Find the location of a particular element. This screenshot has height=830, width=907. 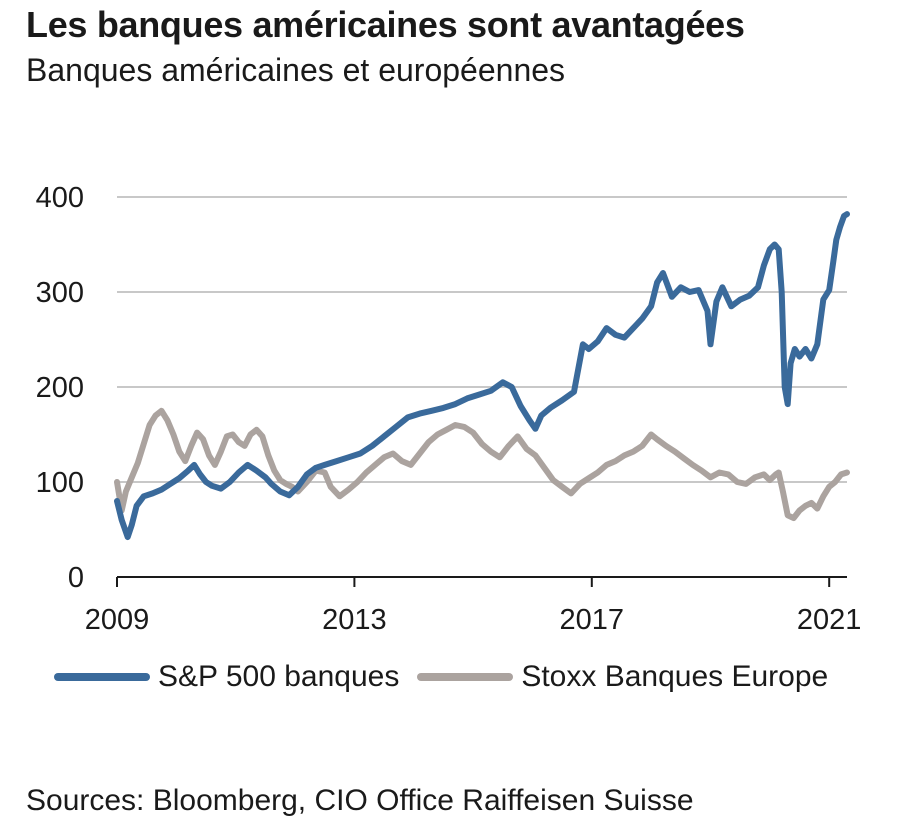

y-tick-label-100: 100 is located at coordinates (60, 483).